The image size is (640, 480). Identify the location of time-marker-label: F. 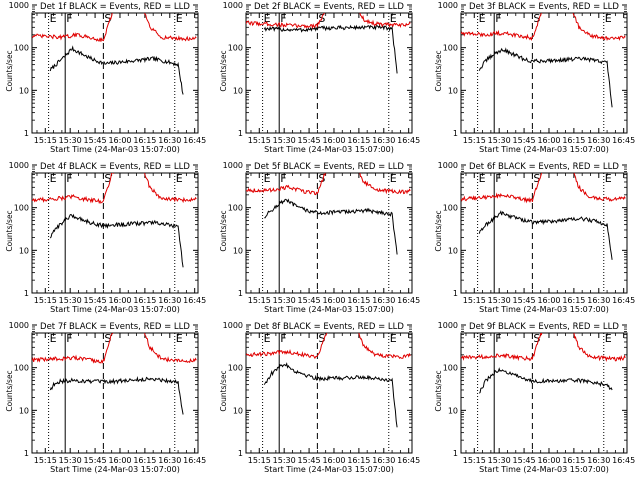
(283, 338).